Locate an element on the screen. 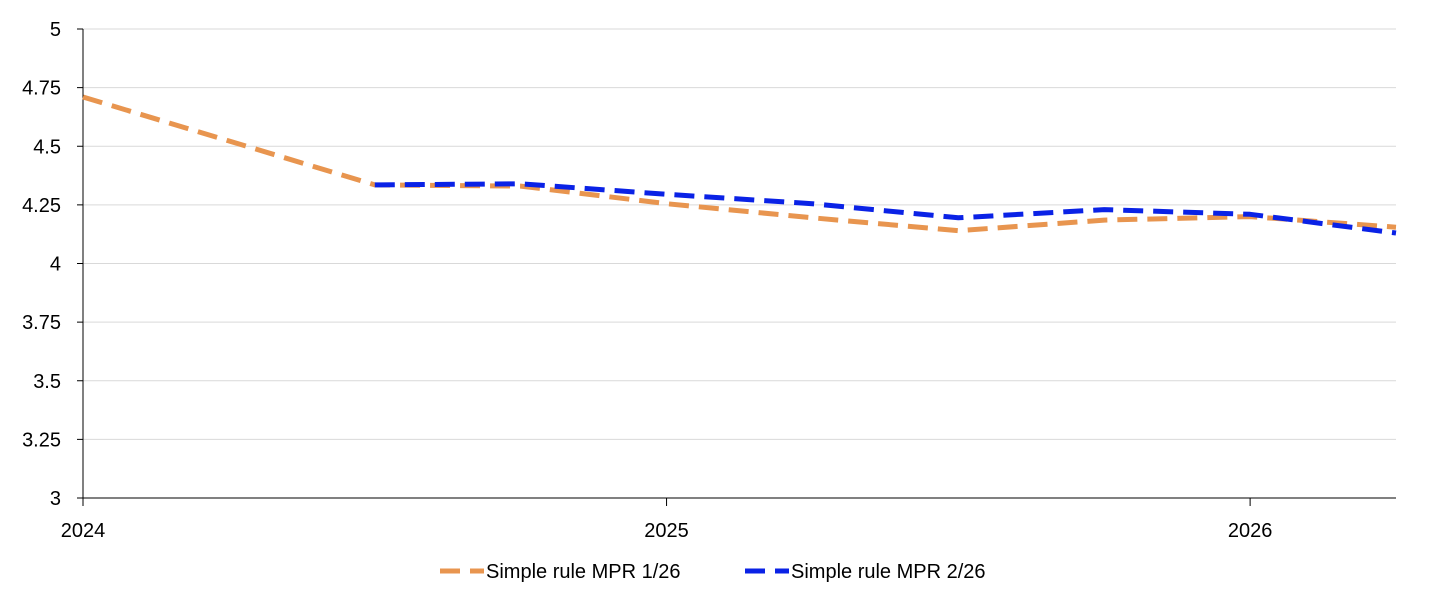 This screenshot has height=593, width=1445. y-tick-label: 3.25 is located at coordinates (41, 440).